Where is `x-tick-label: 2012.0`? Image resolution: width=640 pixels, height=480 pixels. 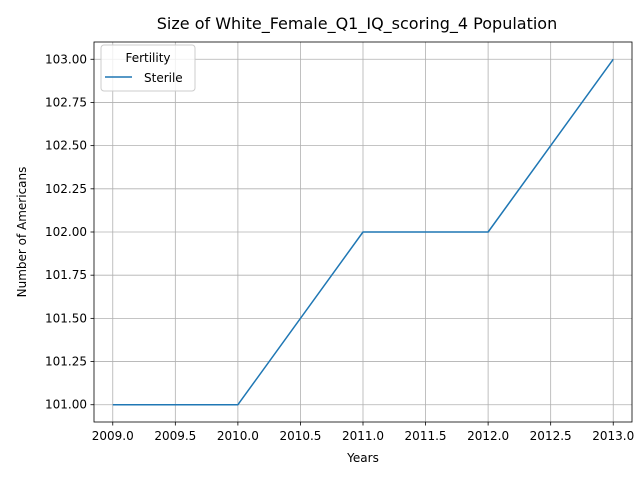
x-tick-label: 2012.0 is located at coordinates (488, 436).